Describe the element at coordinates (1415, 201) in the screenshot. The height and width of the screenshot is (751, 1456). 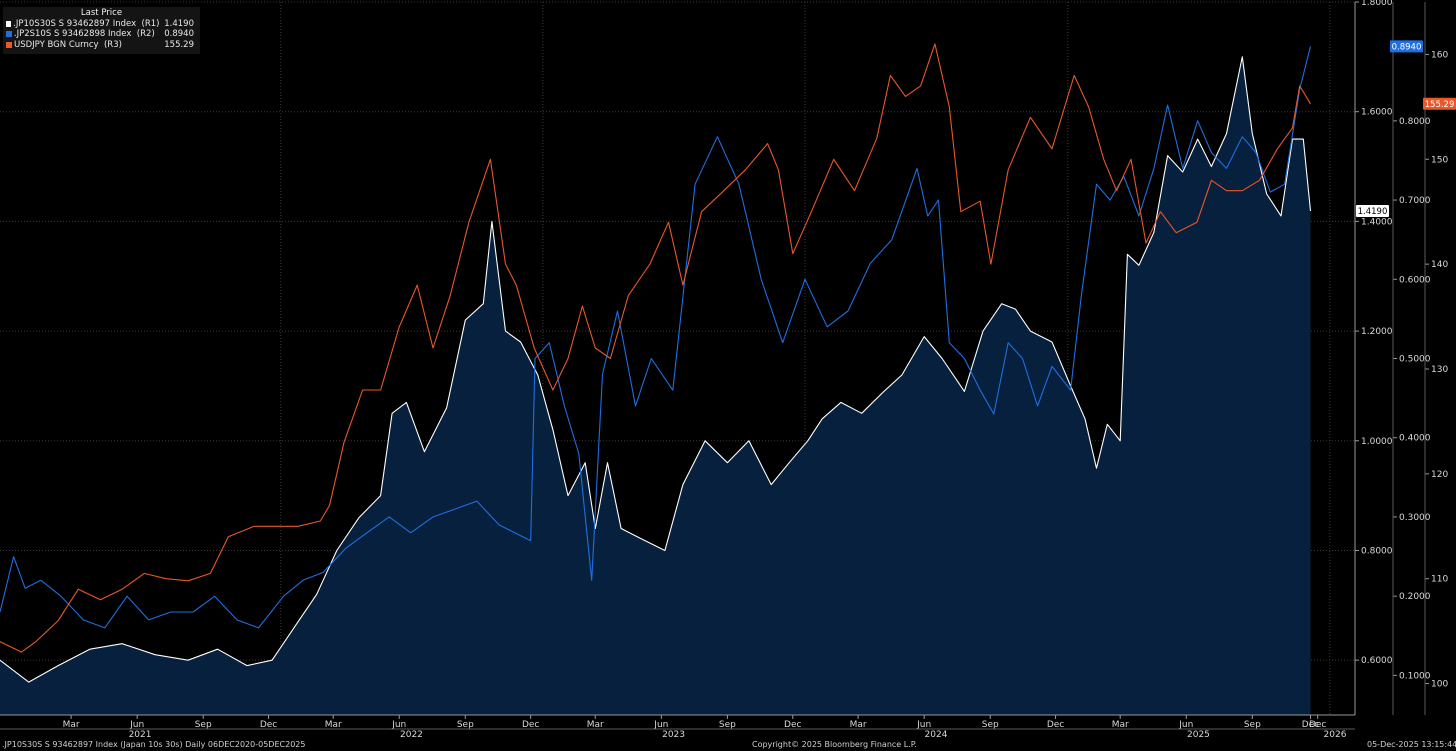
I see `r2-tick-label-1: 0.7000` at that location.